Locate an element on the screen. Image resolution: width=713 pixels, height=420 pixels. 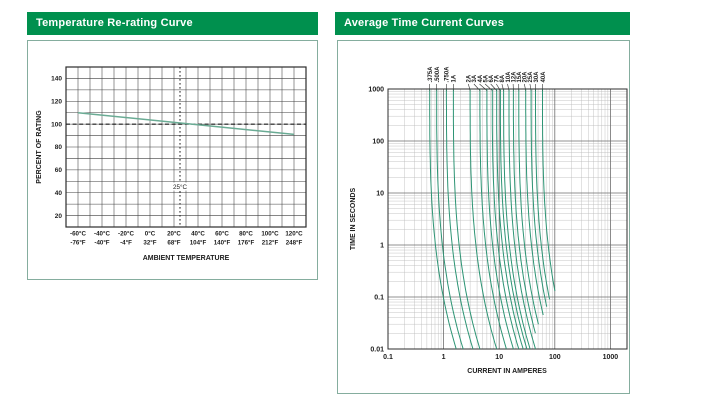
svg-text: 0°C is located at coordinates (150, 234).